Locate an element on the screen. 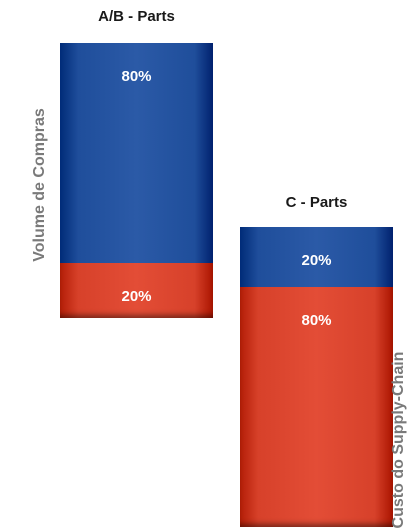  bar-segment-c-blue is located at coordinates (316, 257).